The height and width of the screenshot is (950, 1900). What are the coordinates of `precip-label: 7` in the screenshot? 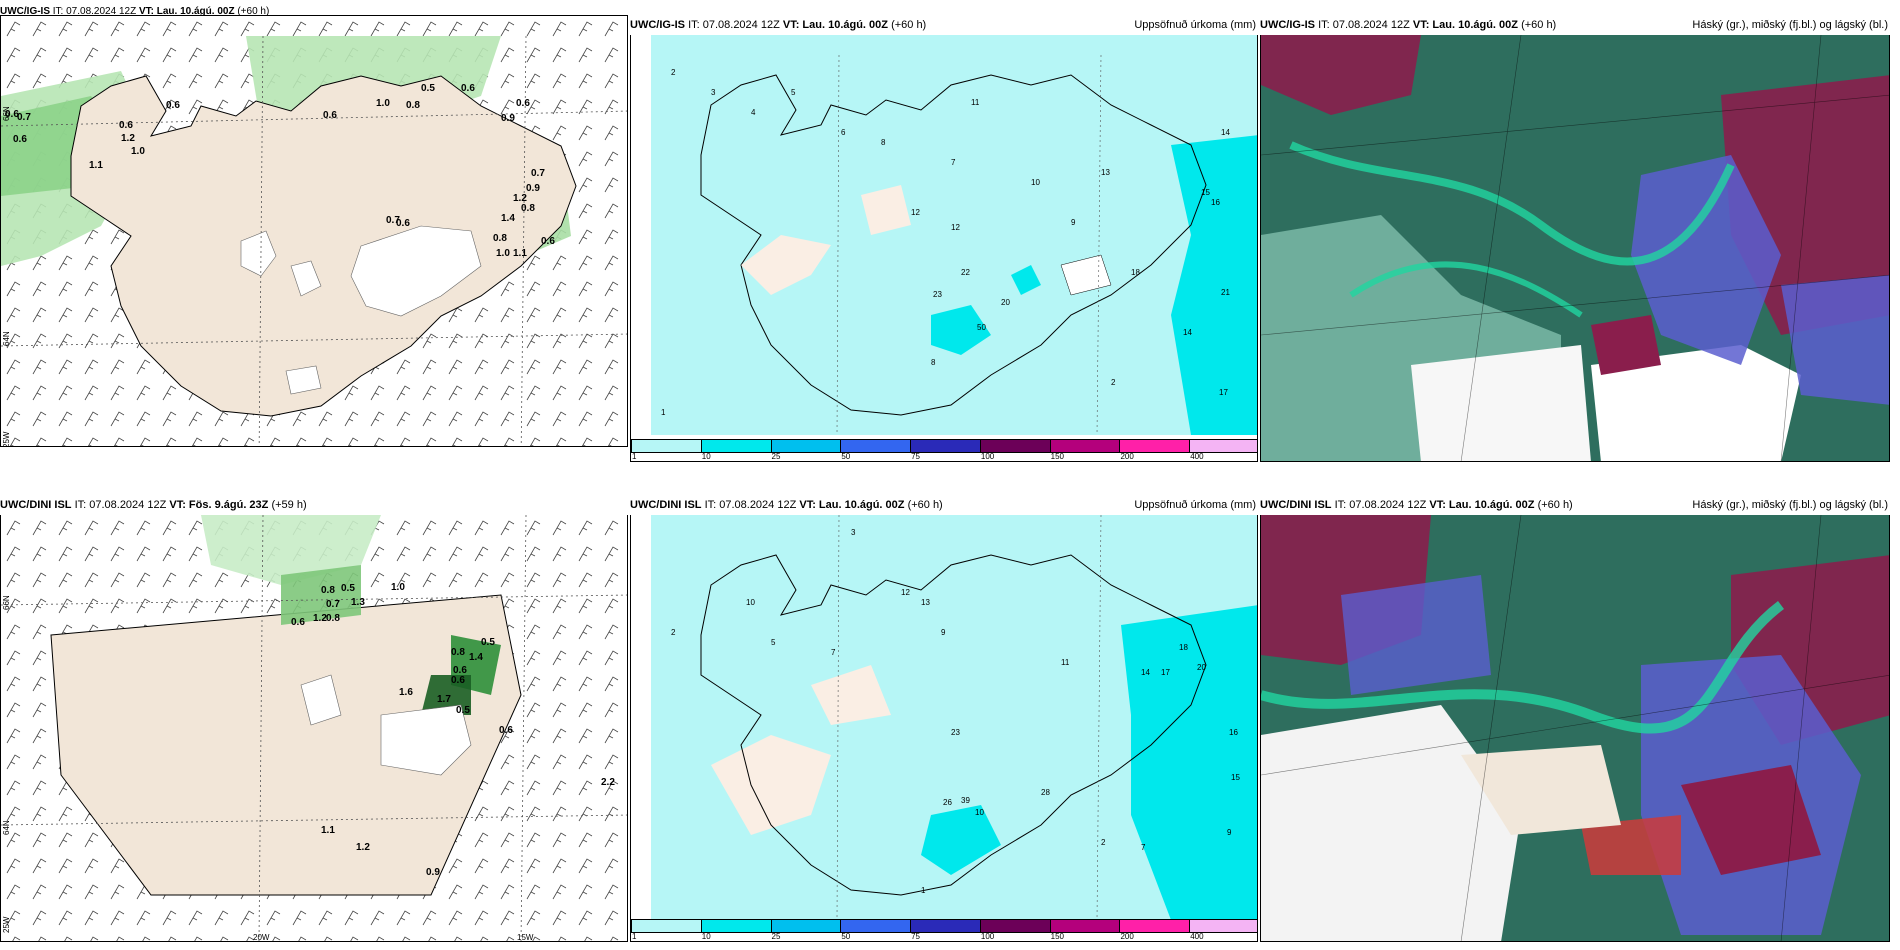 It's located at (1143, 847).